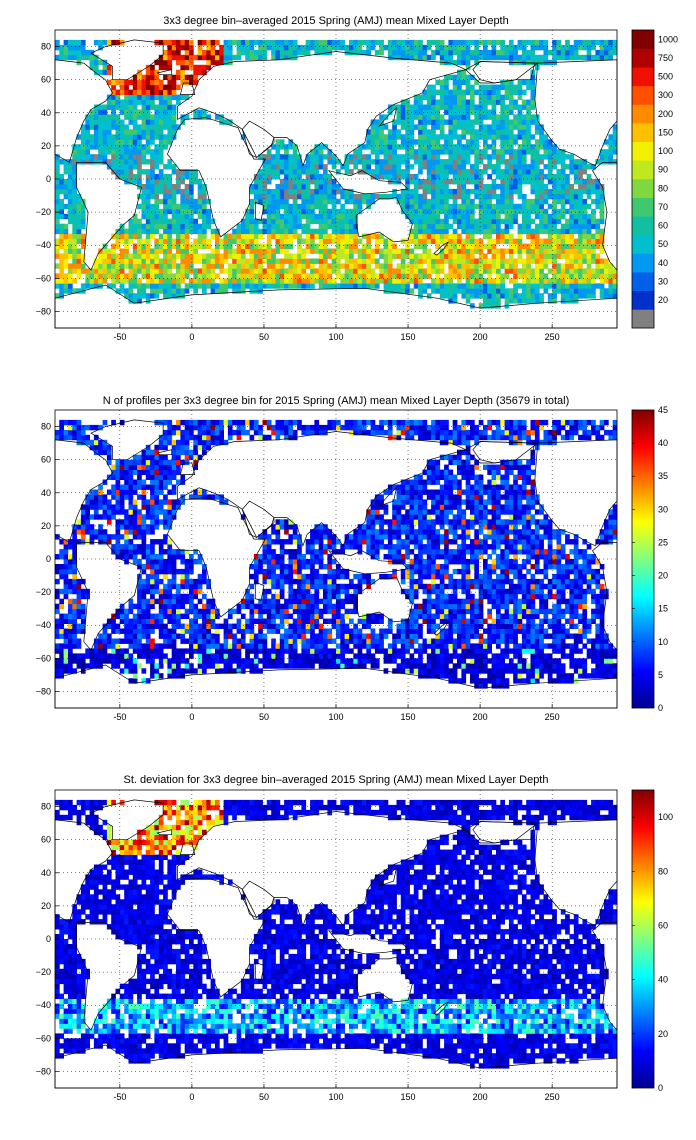 The height and width of the screenshot is (1140, 696). I want to click on colorbar-swatch, so click(643, 39).